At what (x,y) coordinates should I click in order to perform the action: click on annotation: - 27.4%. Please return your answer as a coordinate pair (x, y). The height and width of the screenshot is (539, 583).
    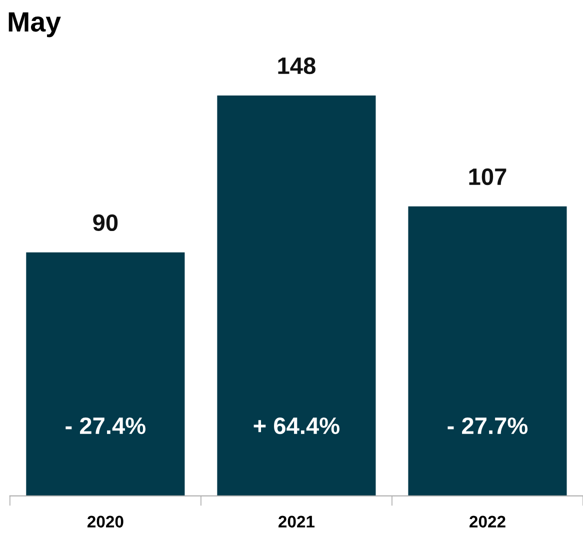
    Looking at the image, I should click on (106, 425).